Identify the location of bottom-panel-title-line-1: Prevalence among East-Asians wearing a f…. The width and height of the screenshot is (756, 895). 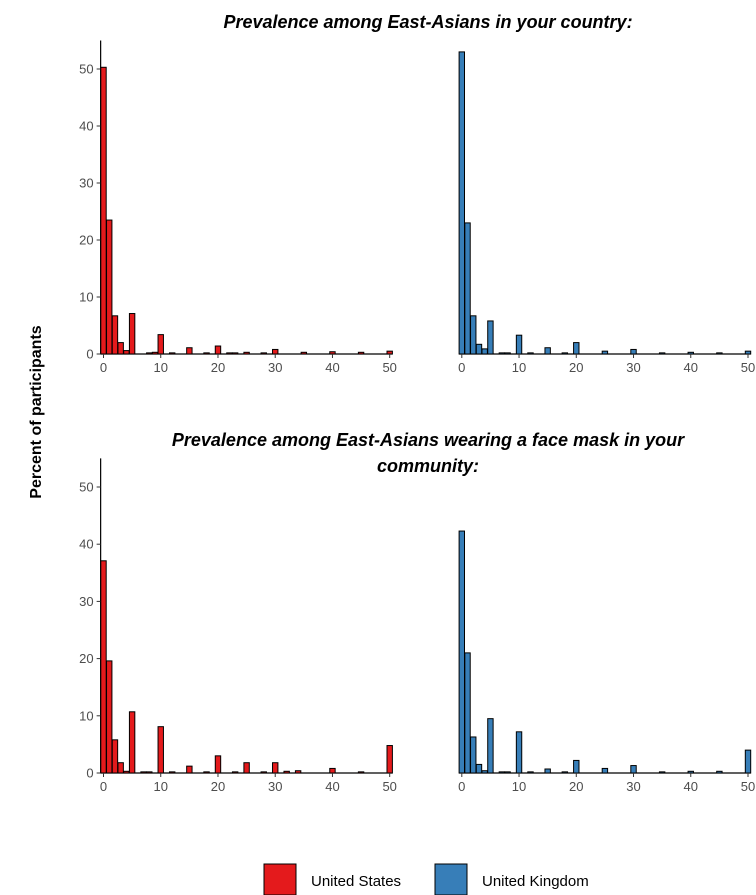
(428, 440).